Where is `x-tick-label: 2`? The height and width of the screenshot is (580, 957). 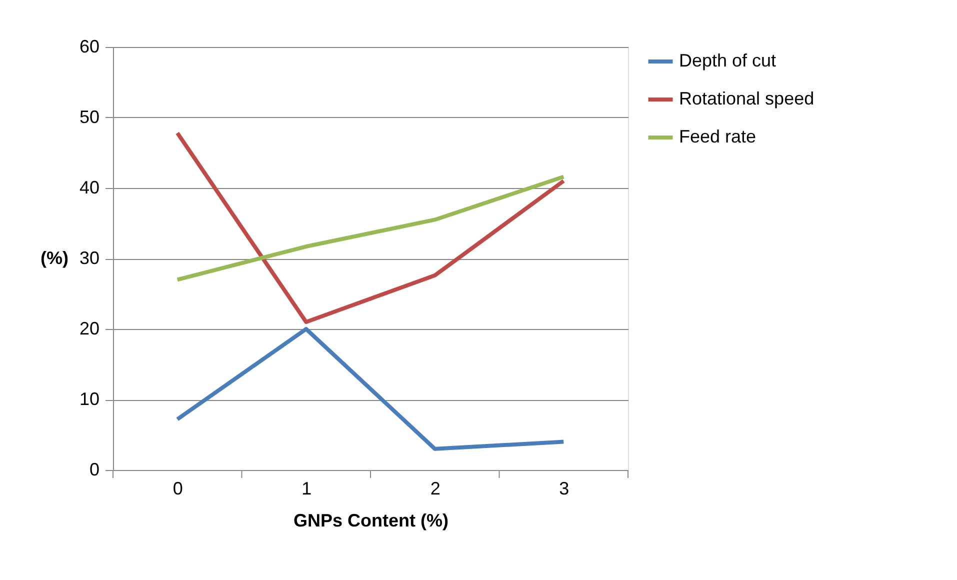
x-tick-label: 2 is located at coordinates (435, 488).